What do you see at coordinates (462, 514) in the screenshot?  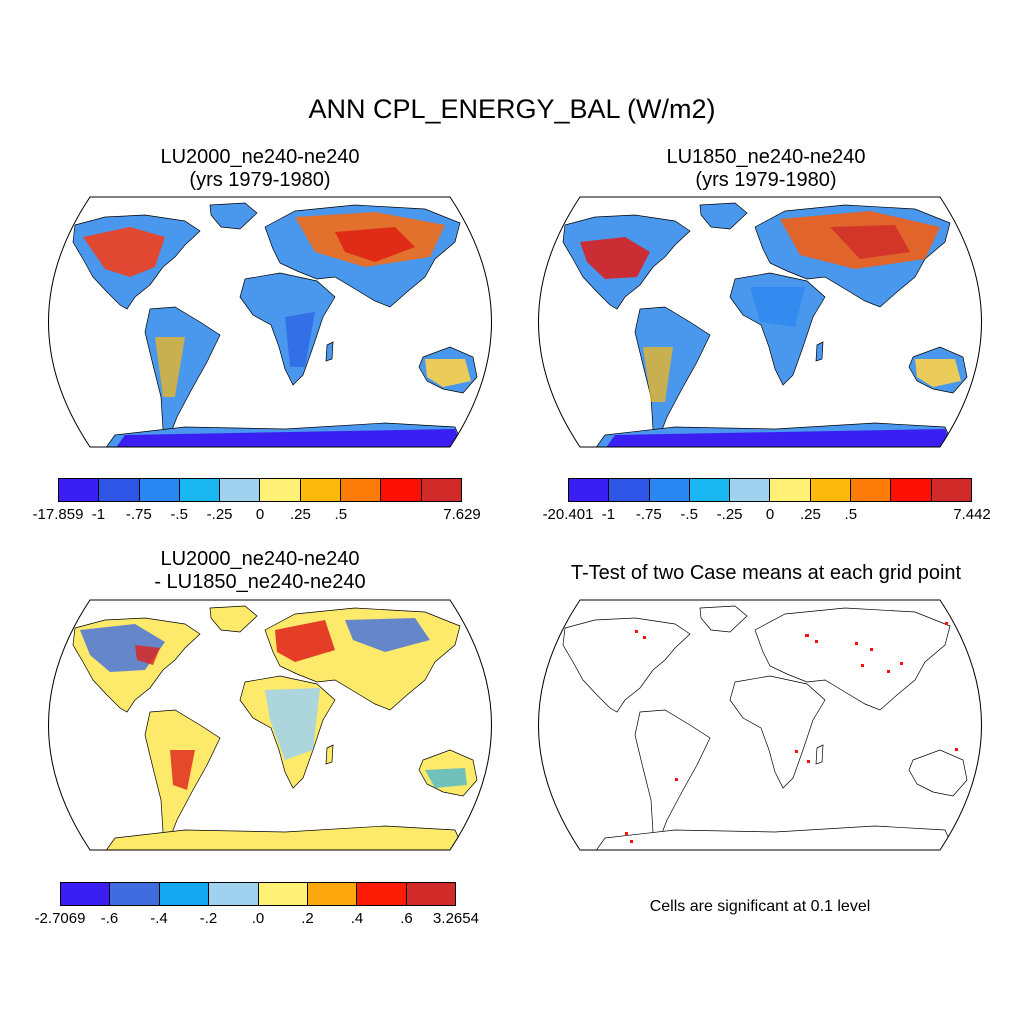 I see `colorbar-tick-label: 7.629` at bounding box center [462, 514].